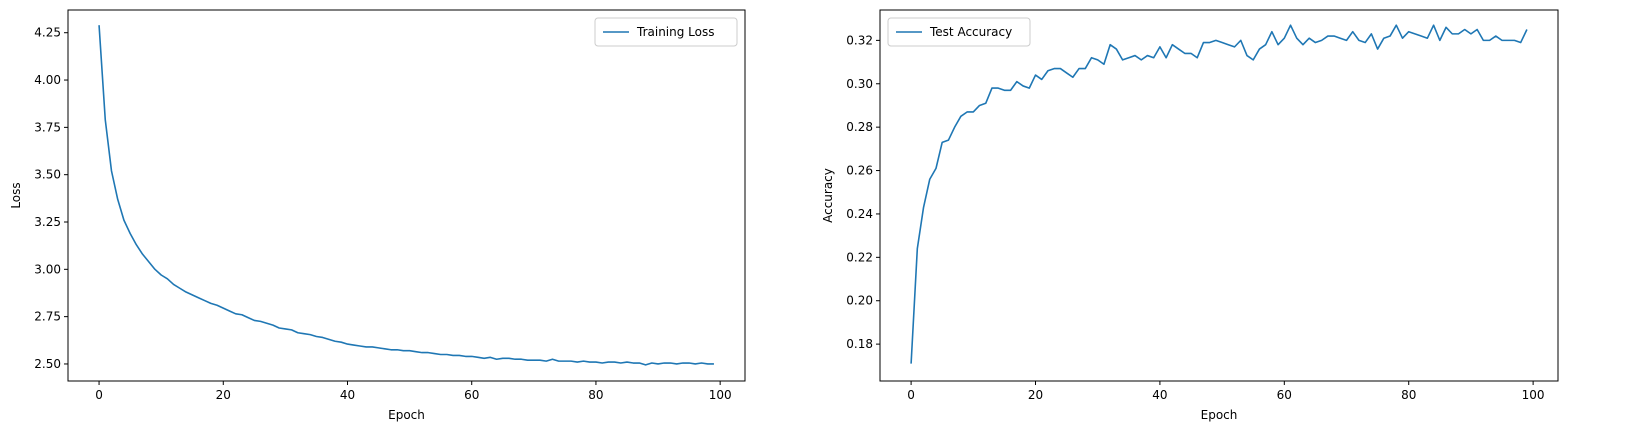  What do you see at coordinates (828, 195) in the screenshot?
I see `chart2-y-axis-label: Accuracy` at bounding box center [828, 195].